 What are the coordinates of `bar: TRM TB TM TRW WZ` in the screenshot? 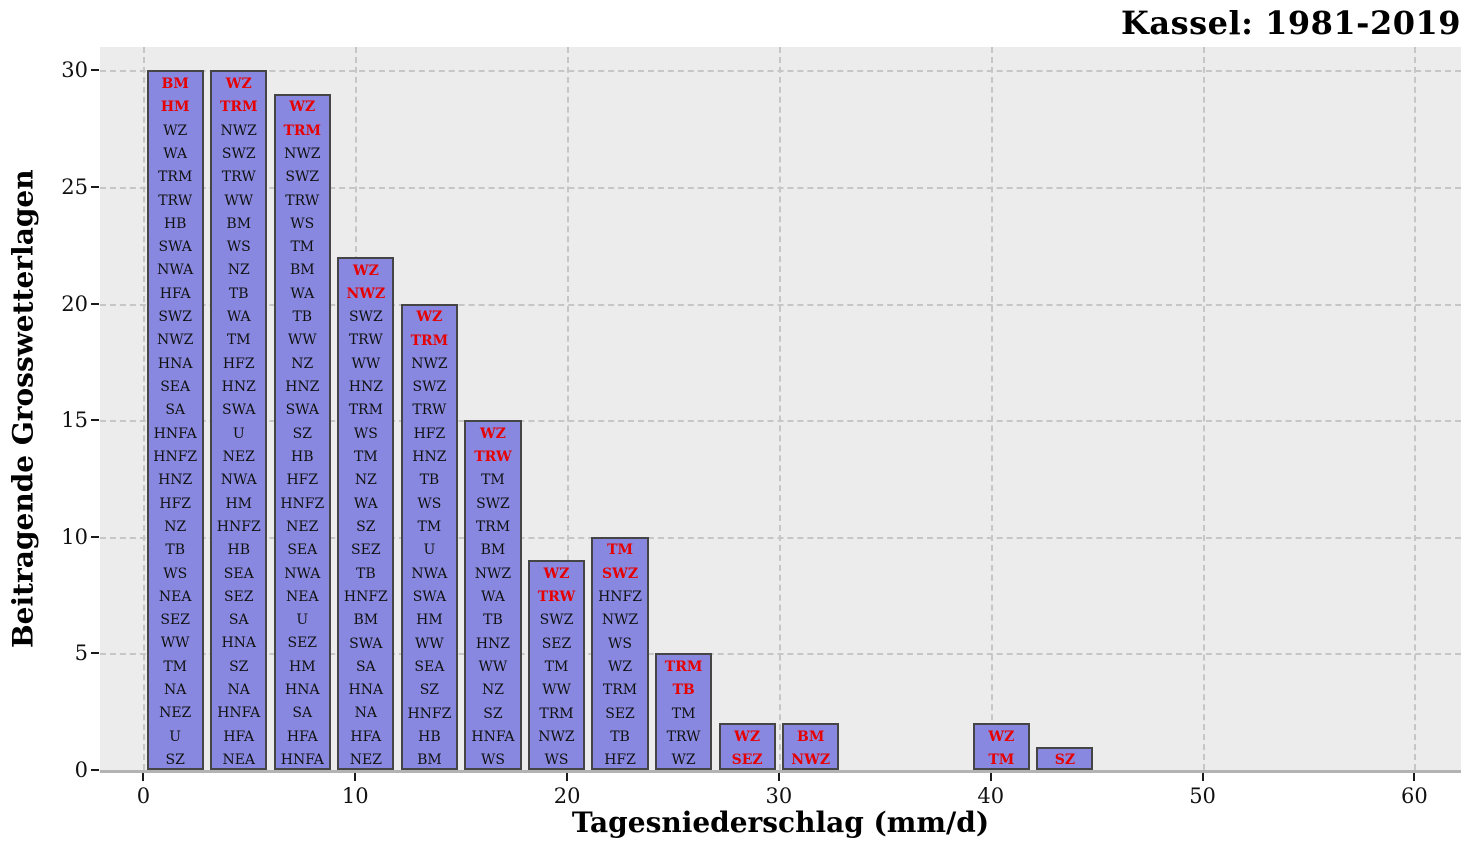 It's located at (683, 711).